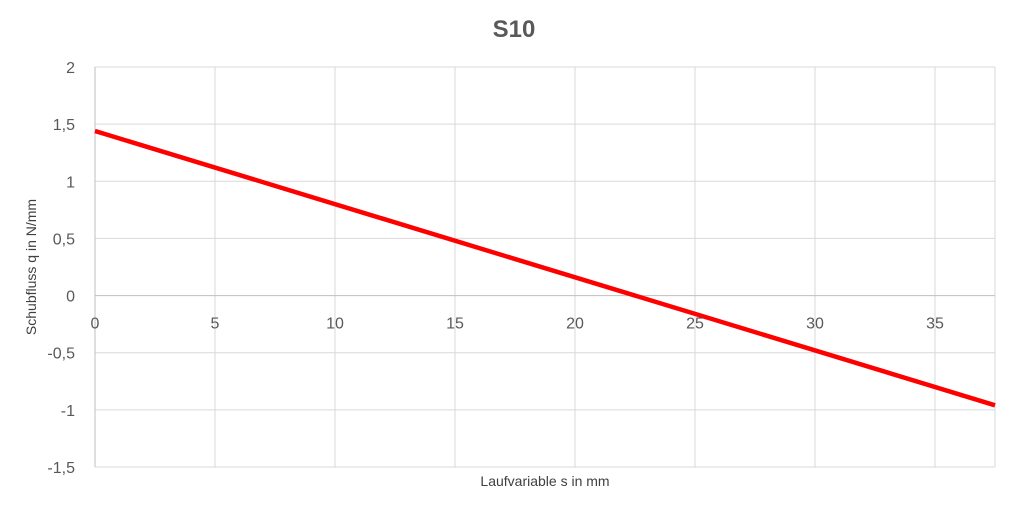 Image resolution: width=1029 pixels, height=509 pixels. What do you see at coordinates (455, 324) in the screenshot?
I see `x-tick-label: 15` at bounding box center [455, 324].